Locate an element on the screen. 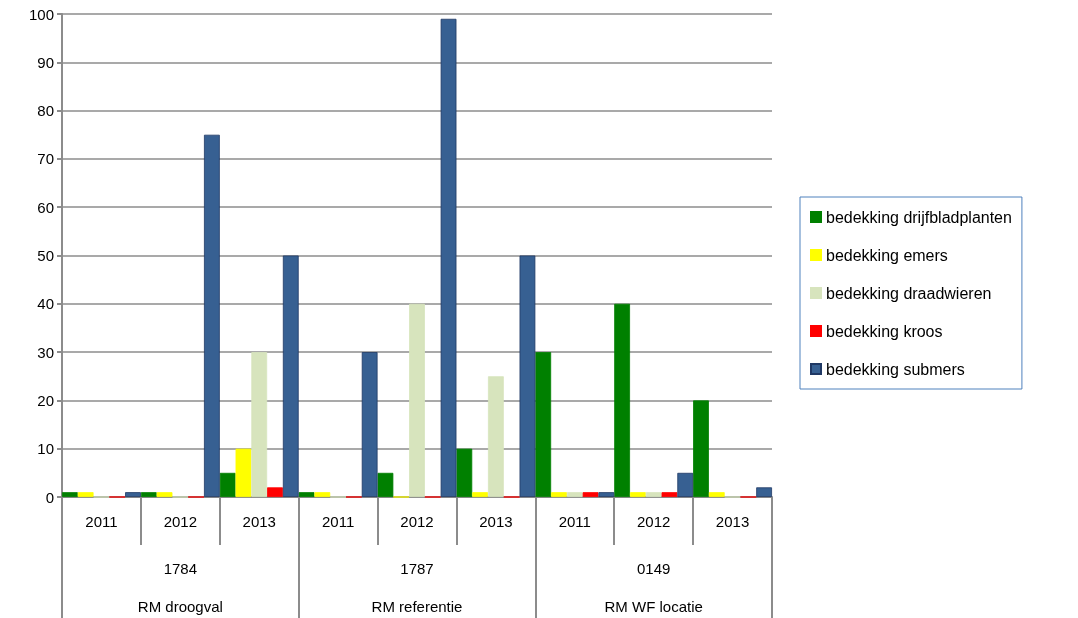  legend-label: bedekking emers is located at coordinates (887, 255).